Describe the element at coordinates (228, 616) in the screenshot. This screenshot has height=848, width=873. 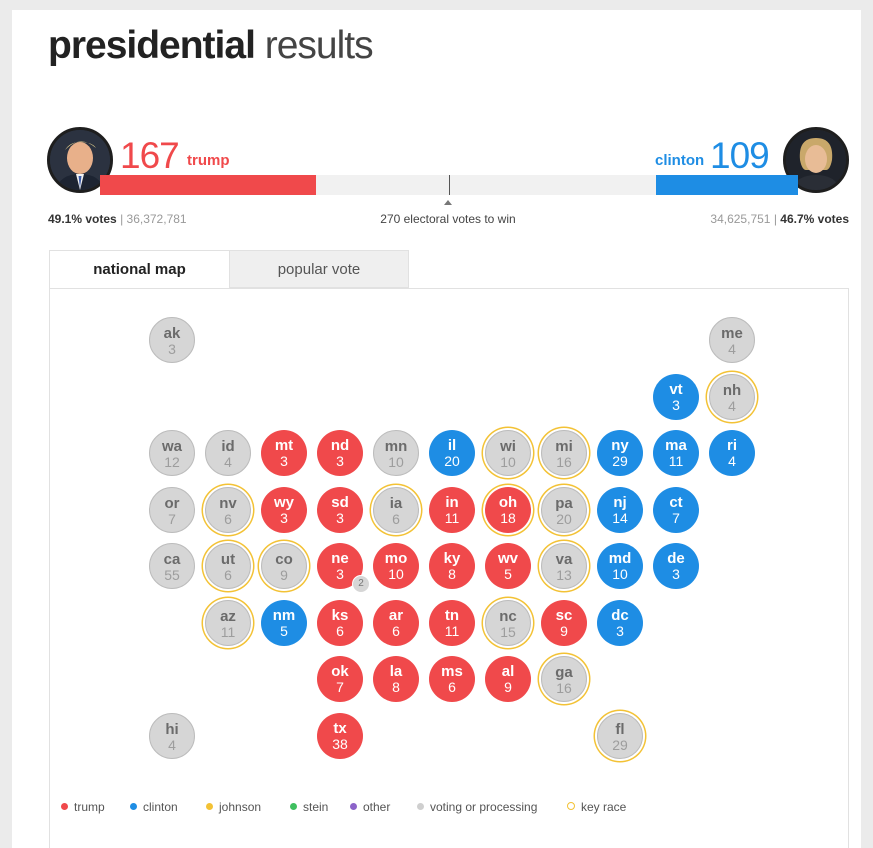
I see `state-abbrev: az` at that location.